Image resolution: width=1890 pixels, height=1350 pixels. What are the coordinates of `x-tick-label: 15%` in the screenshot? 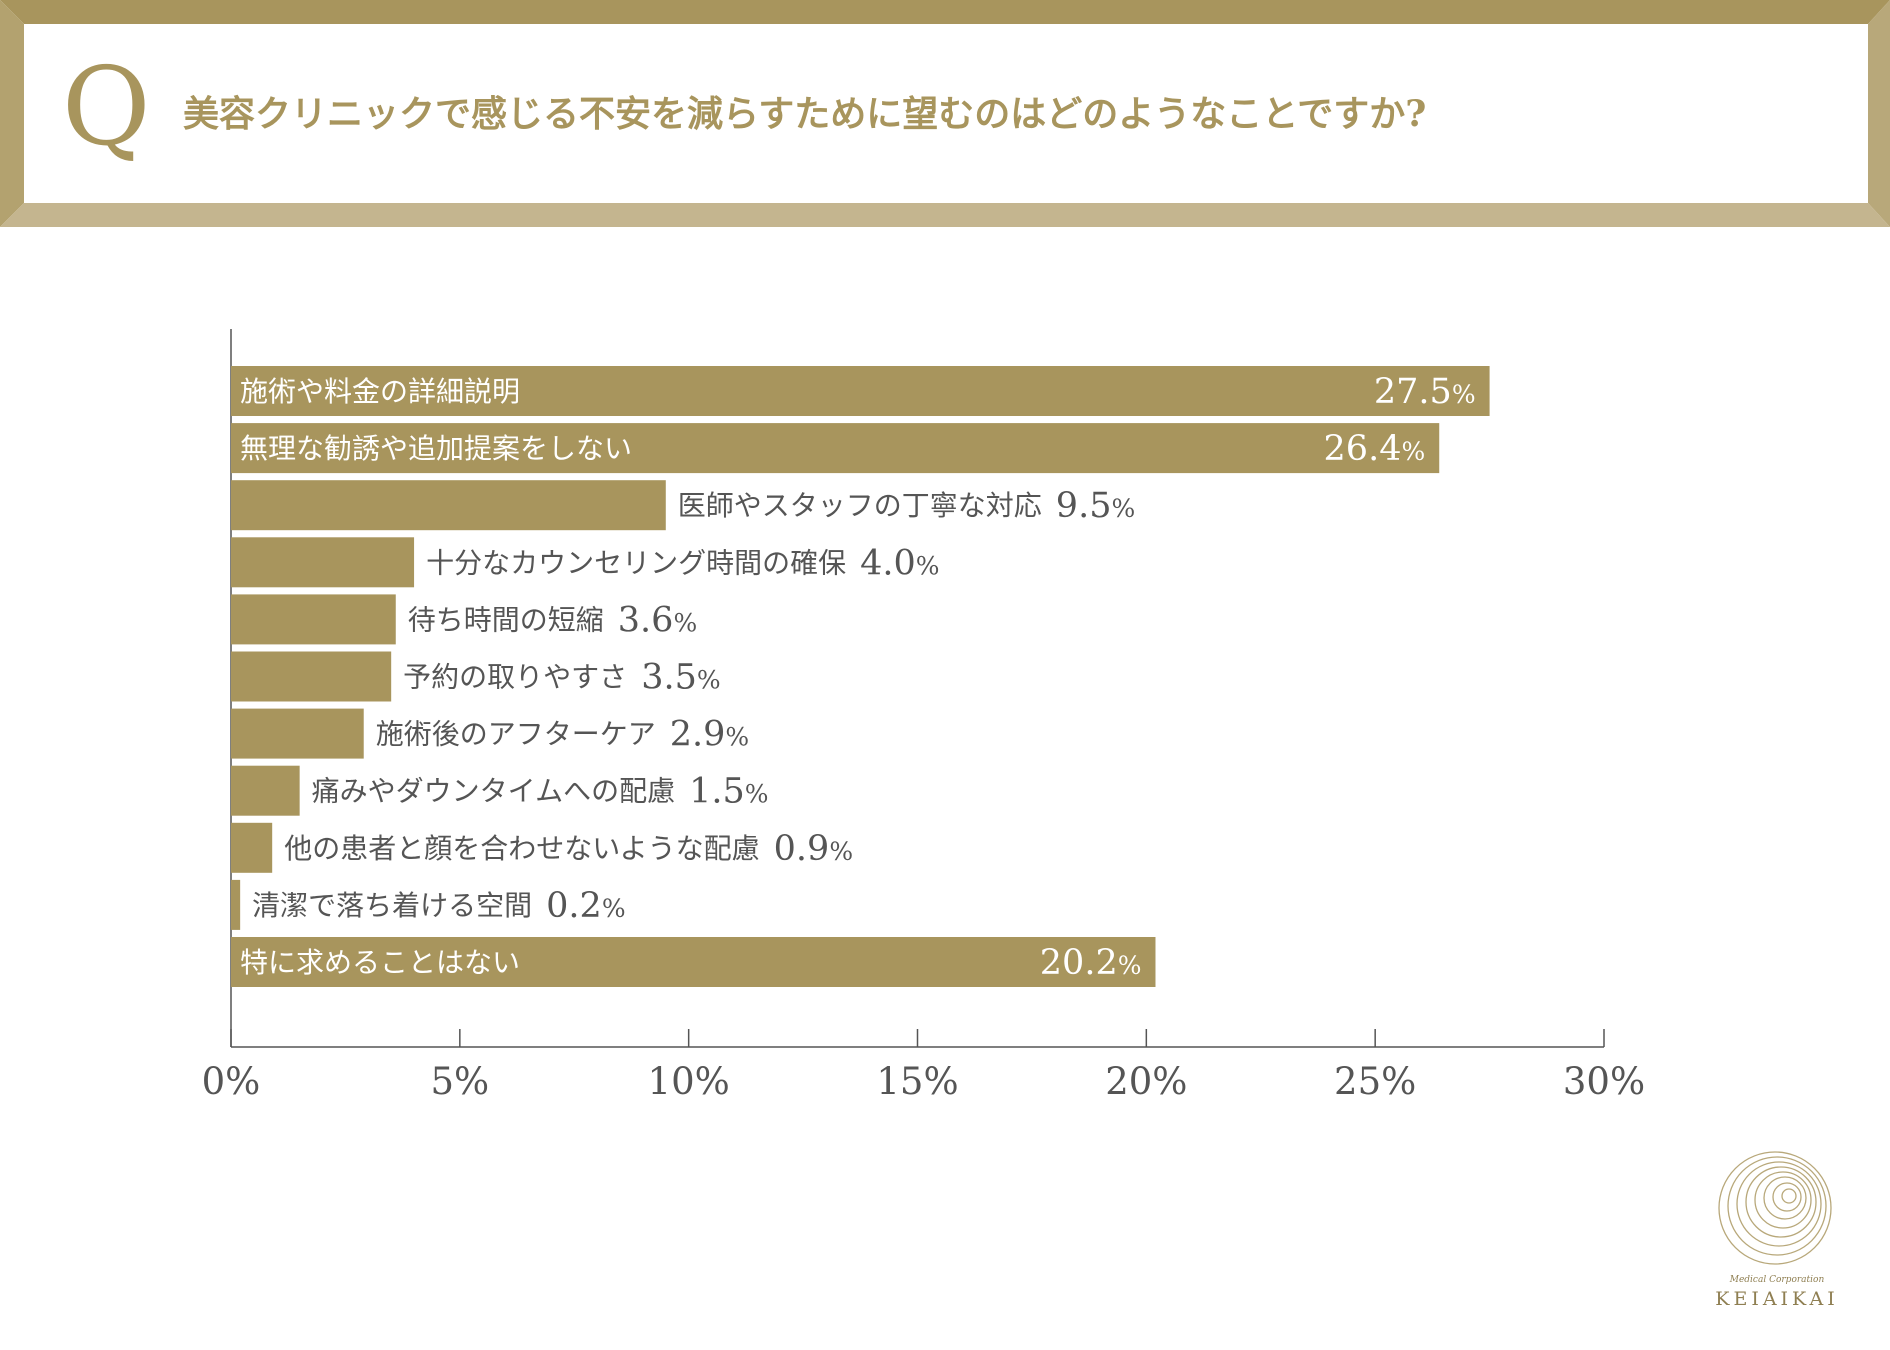 It's located at (917, 1081).